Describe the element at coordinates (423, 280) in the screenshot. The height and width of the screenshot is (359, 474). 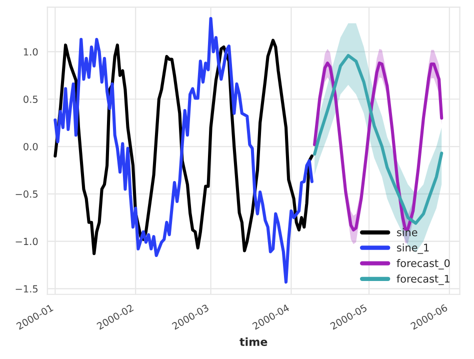
I see `legend-label: forecast_1` at that location.